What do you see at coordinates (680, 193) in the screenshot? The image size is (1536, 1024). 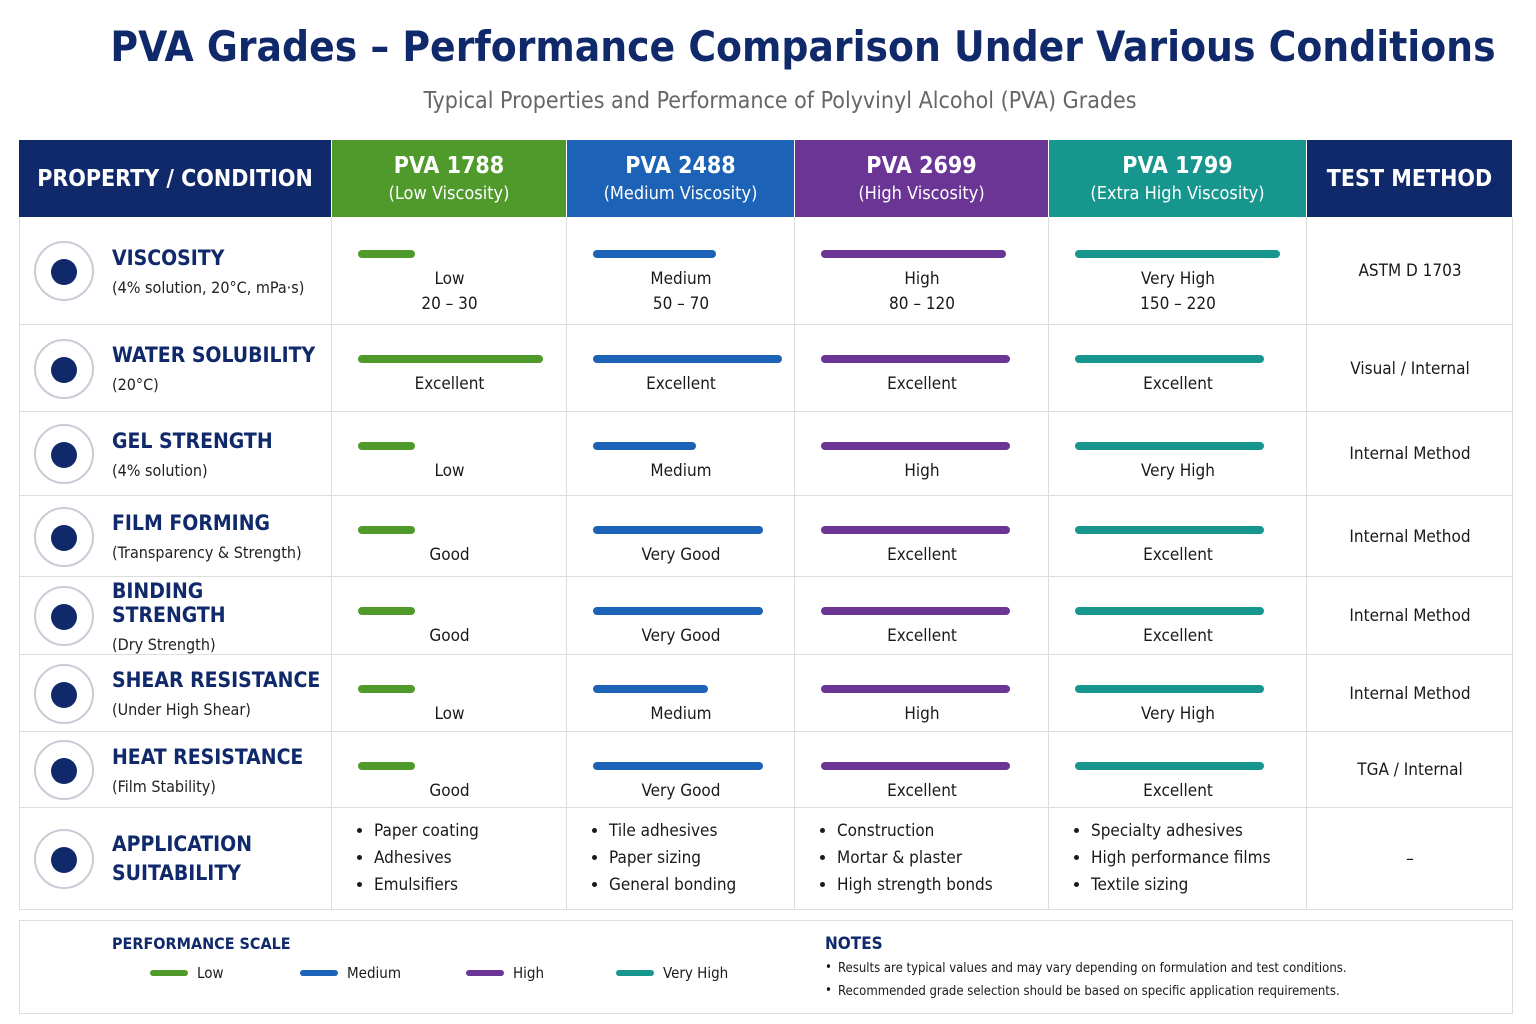 I see `header-sub: (Medium Viscosity)` at bounding box center [680, 193].